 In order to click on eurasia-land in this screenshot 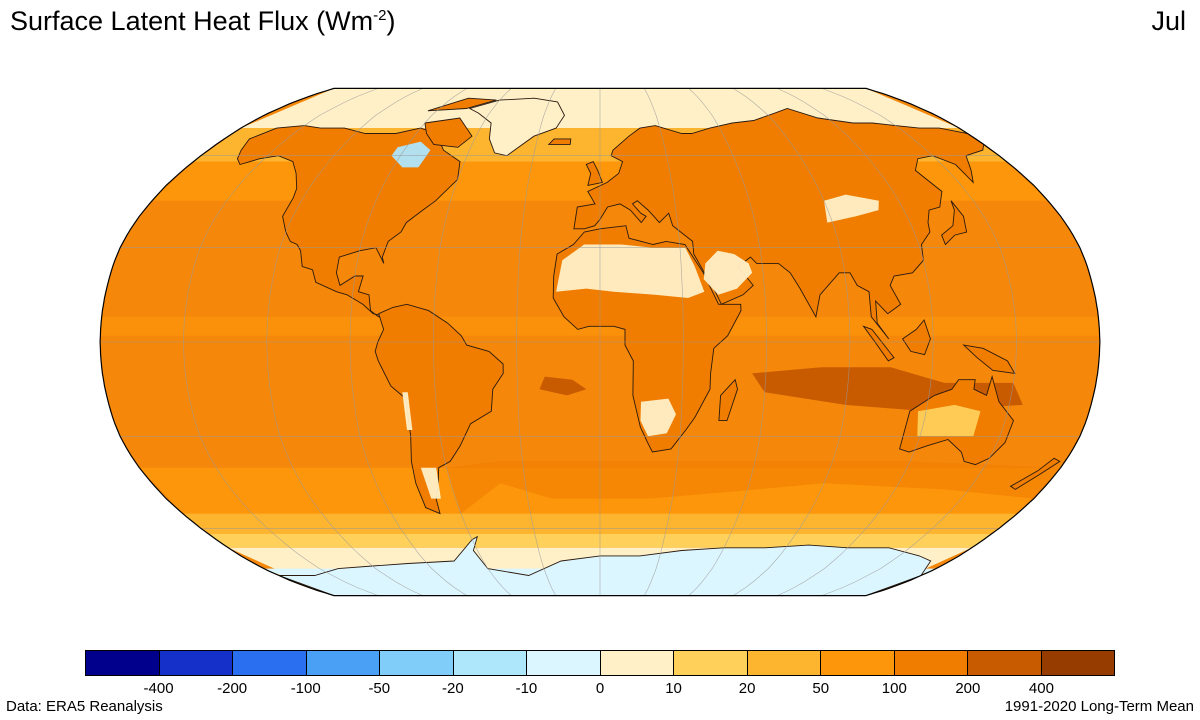, I will do `click(779, 224)`.